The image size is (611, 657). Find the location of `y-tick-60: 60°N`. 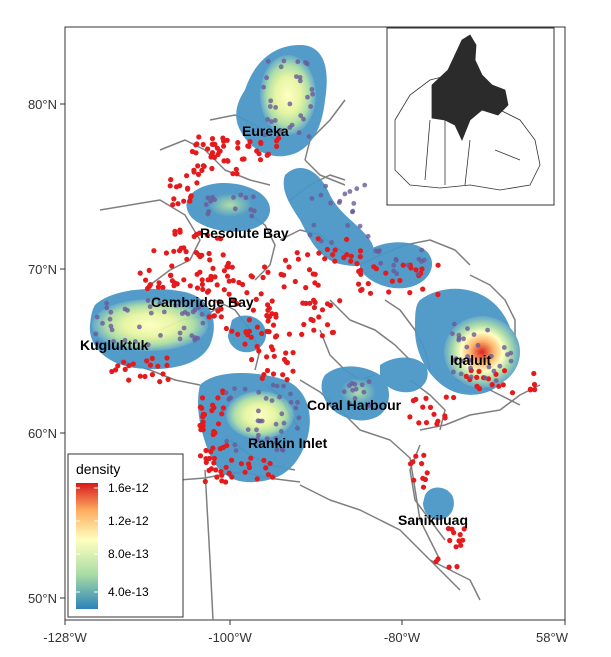

y-tick-60: 60°N is located at coordinates (42, 433).